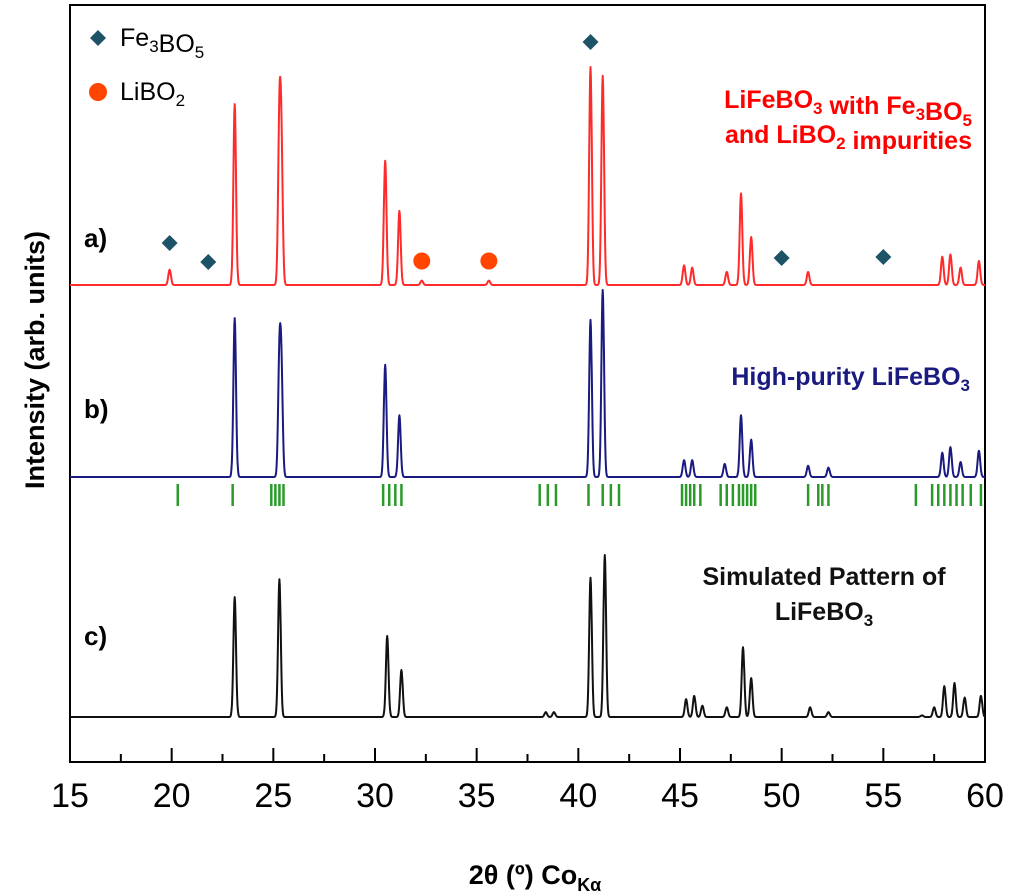  Describe the element at coordinates (527, 781) in the screenshot. I see `x-axis: 15 20 25 30 35 40 45 50 55 60` at that location.